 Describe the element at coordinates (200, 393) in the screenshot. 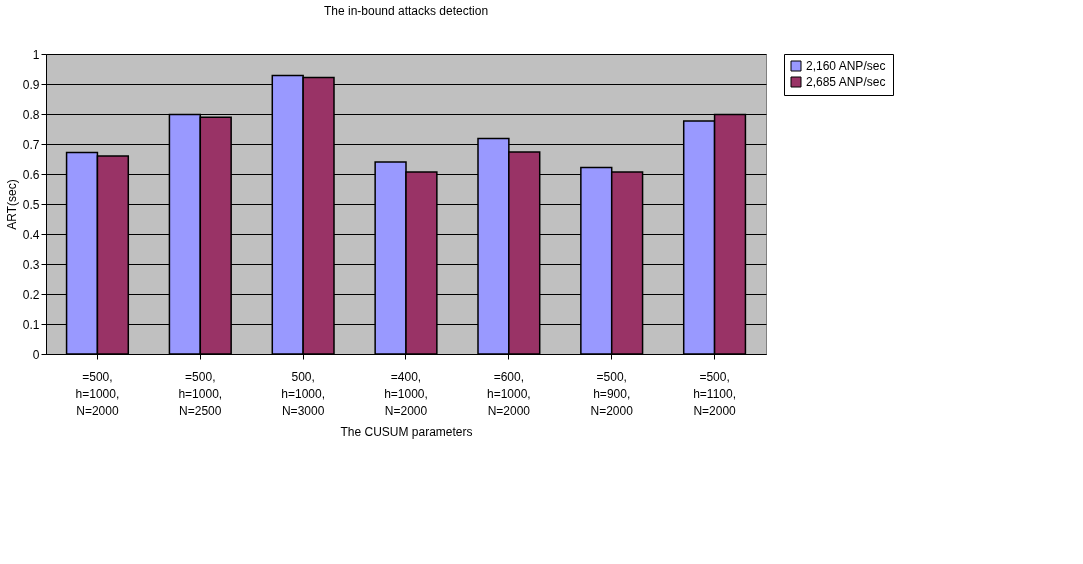

I see `x-tick-label: =500, h=1000, N=2500` at that location.